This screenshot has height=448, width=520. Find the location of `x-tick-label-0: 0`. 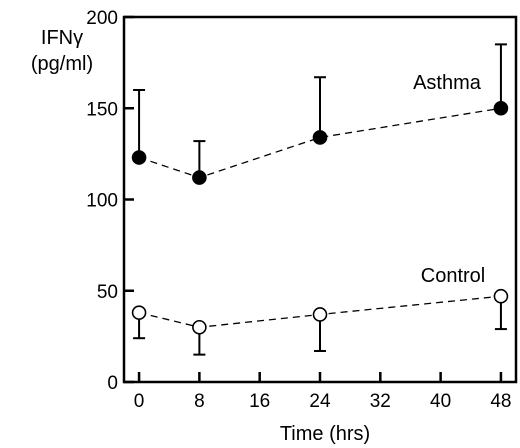

x-tick-label-0: 0 is located at coordinates (139, 401).